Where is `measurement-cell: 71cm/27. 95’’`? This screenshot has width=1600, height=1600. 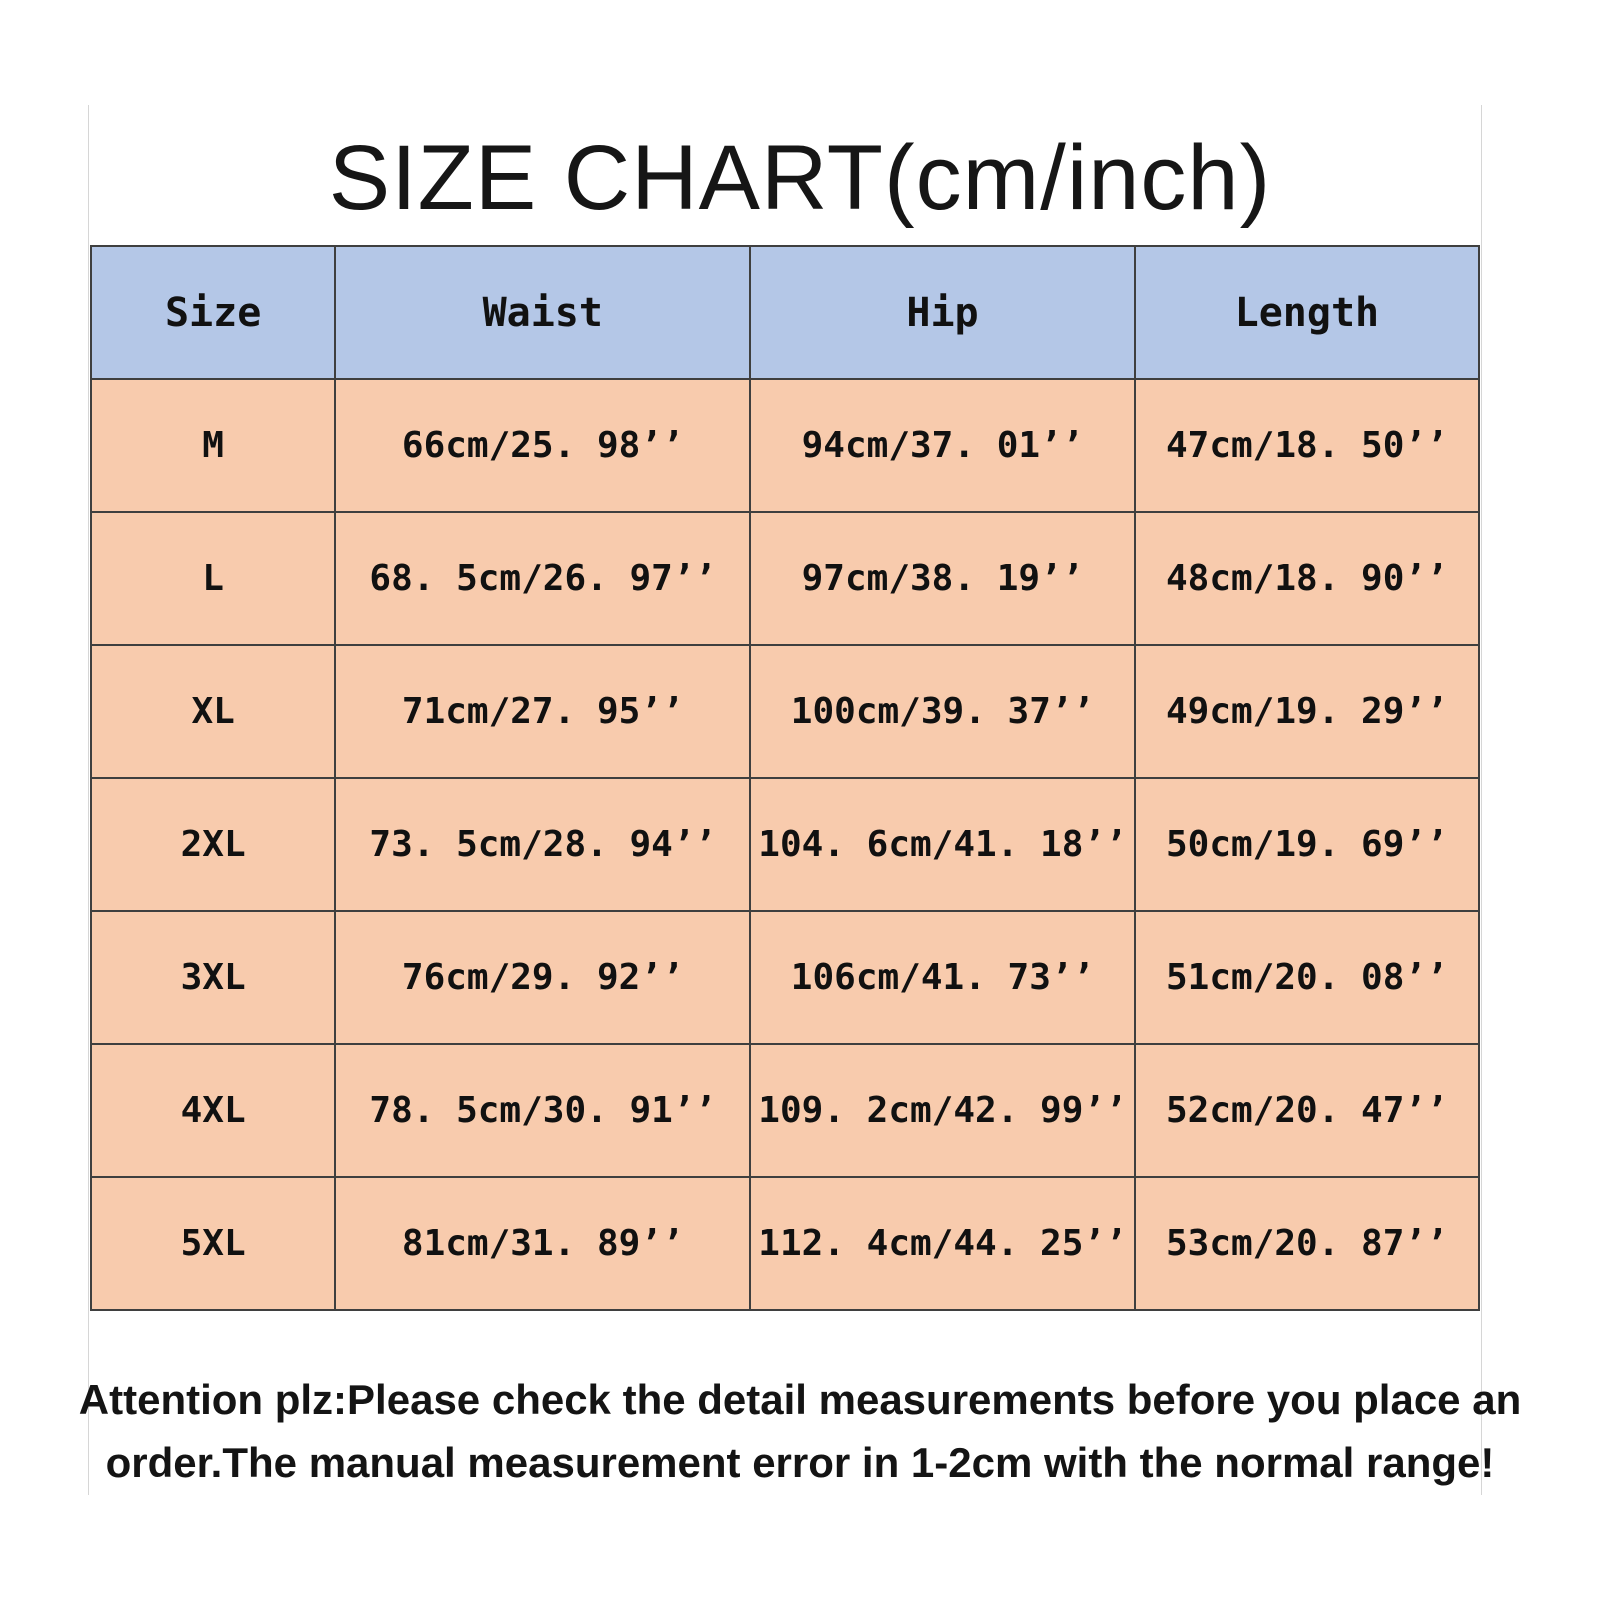 measurement-cell: 71cm/27. 95’’ is located at coordinates (543, 711).